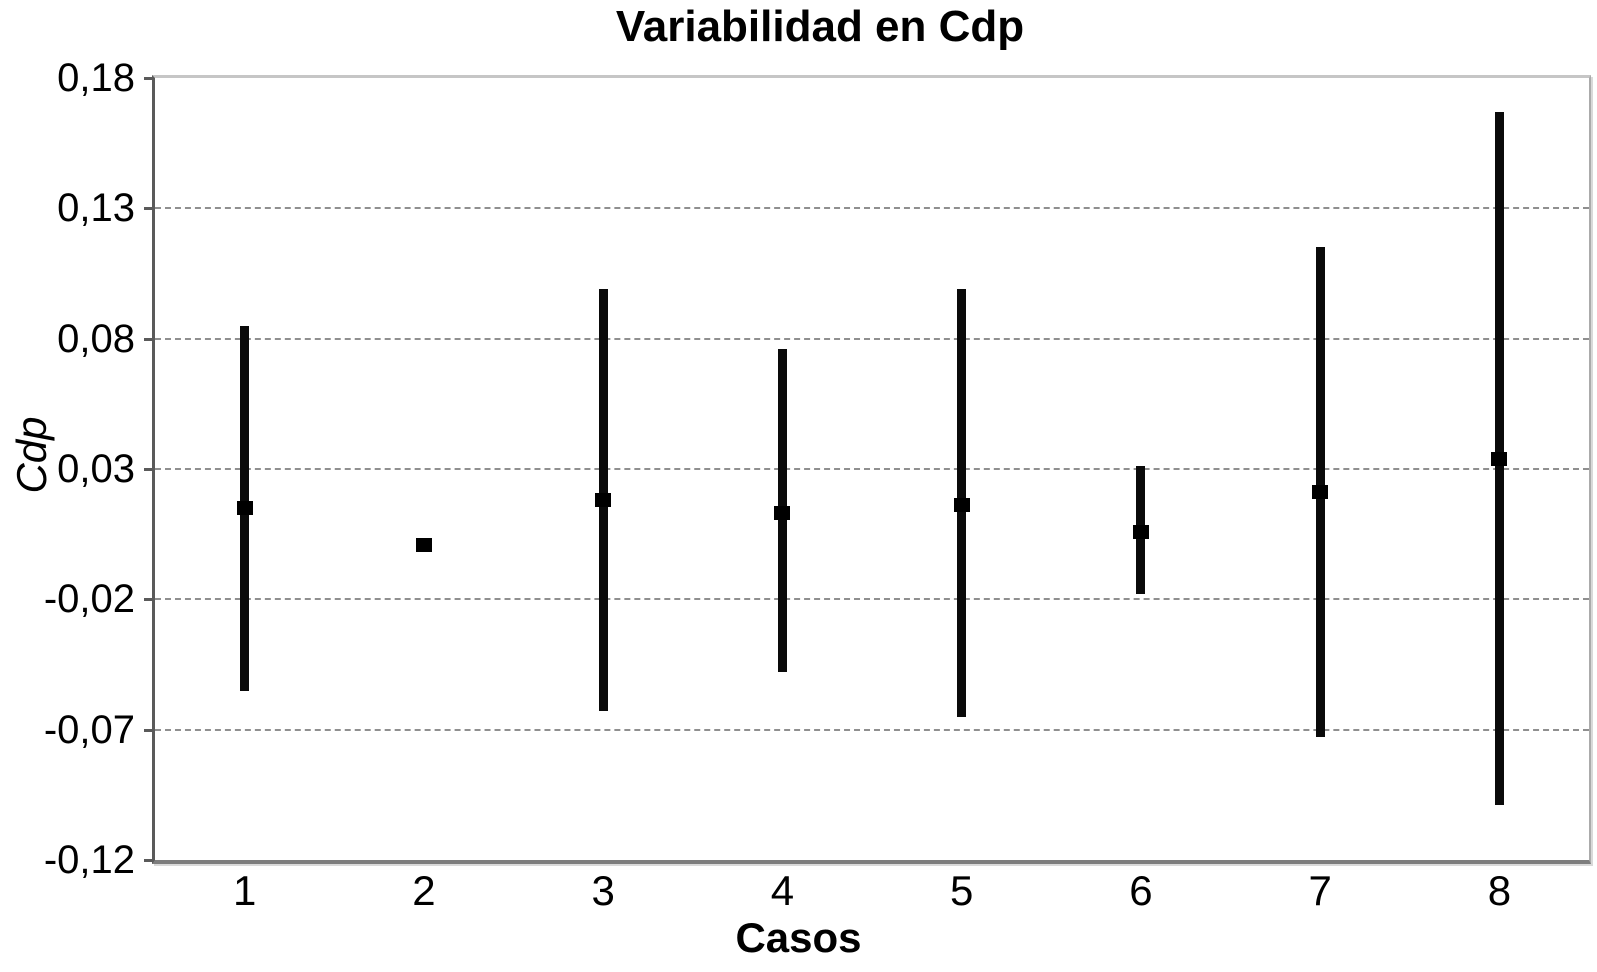  Describe the element at coordinates (89, 860) in the screenshot. I see `y-tick-label: -0,12` at that location.